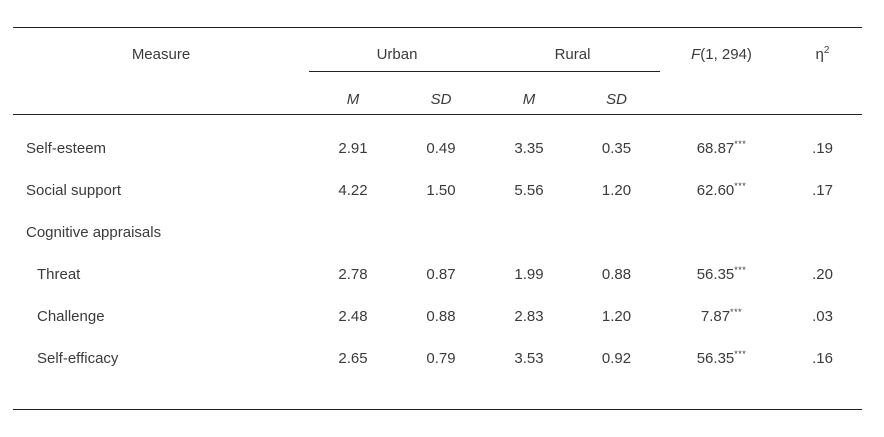  What do you see at coordinates (353, 316) in the screenshot?
I see `urban-mean-cell: 2.48` at bounding box center [353, 316].